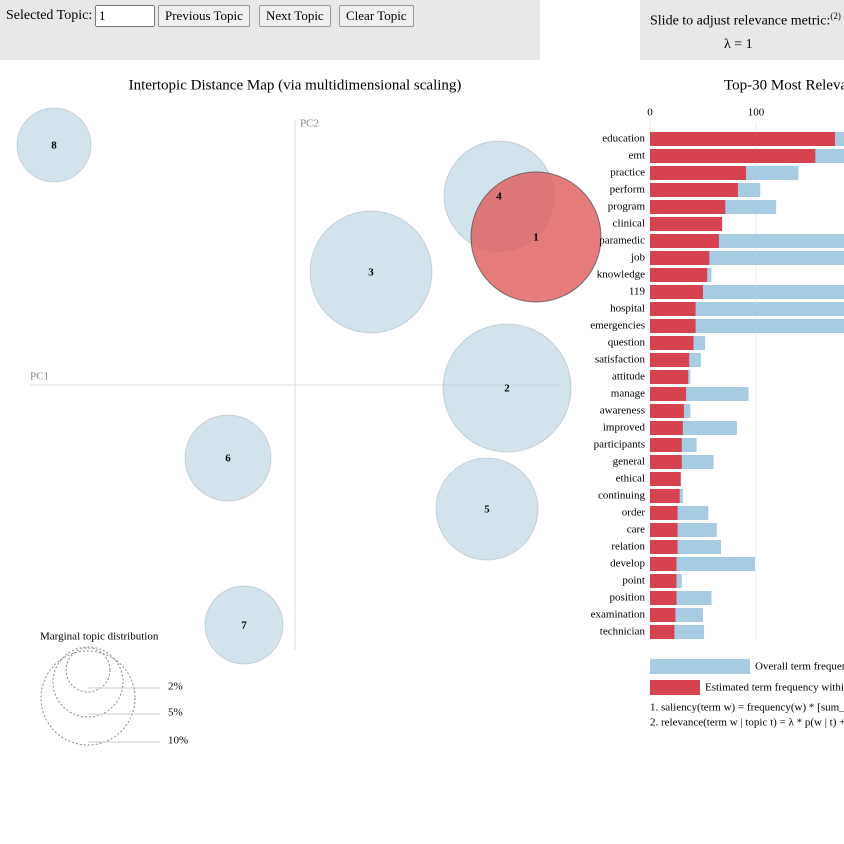  What do you see at coordinates (618, 615) in the screenshot?
I see `term-label: examination` at bounding box center [618, 615].